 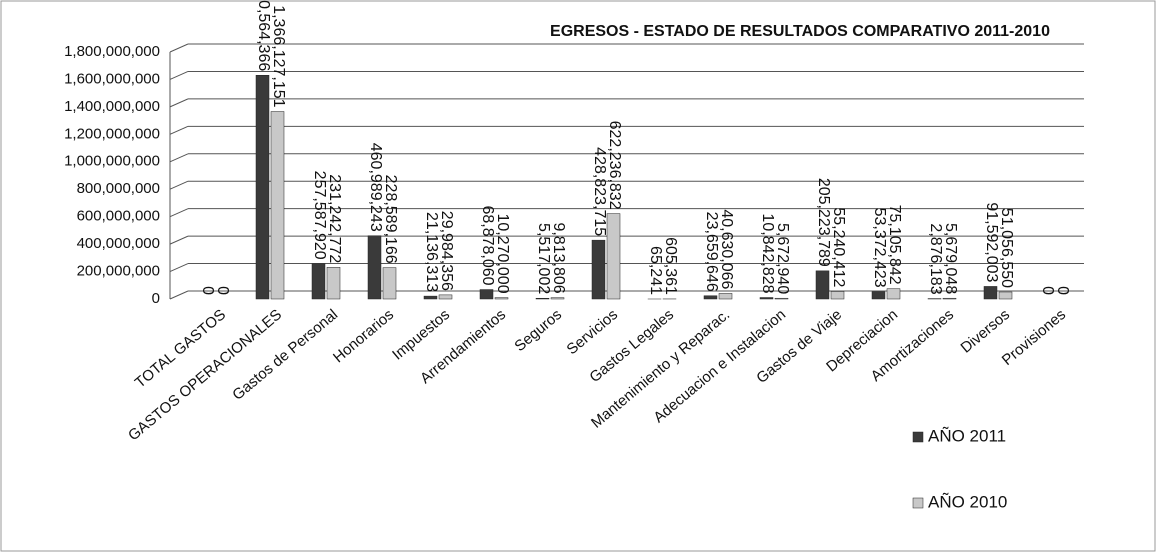 I want to click on value-label: 51,056,550, so click(x=1006, y=248).